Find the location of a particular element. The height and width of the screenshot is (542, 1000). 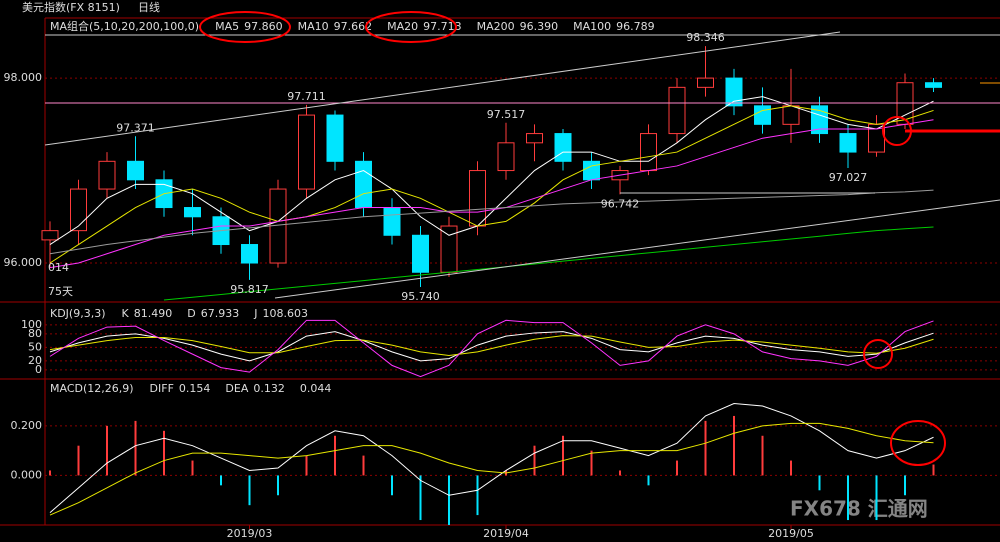

legend-title: MA组合(5,10,20,200,100,0) is located at coordinates (124, 26).